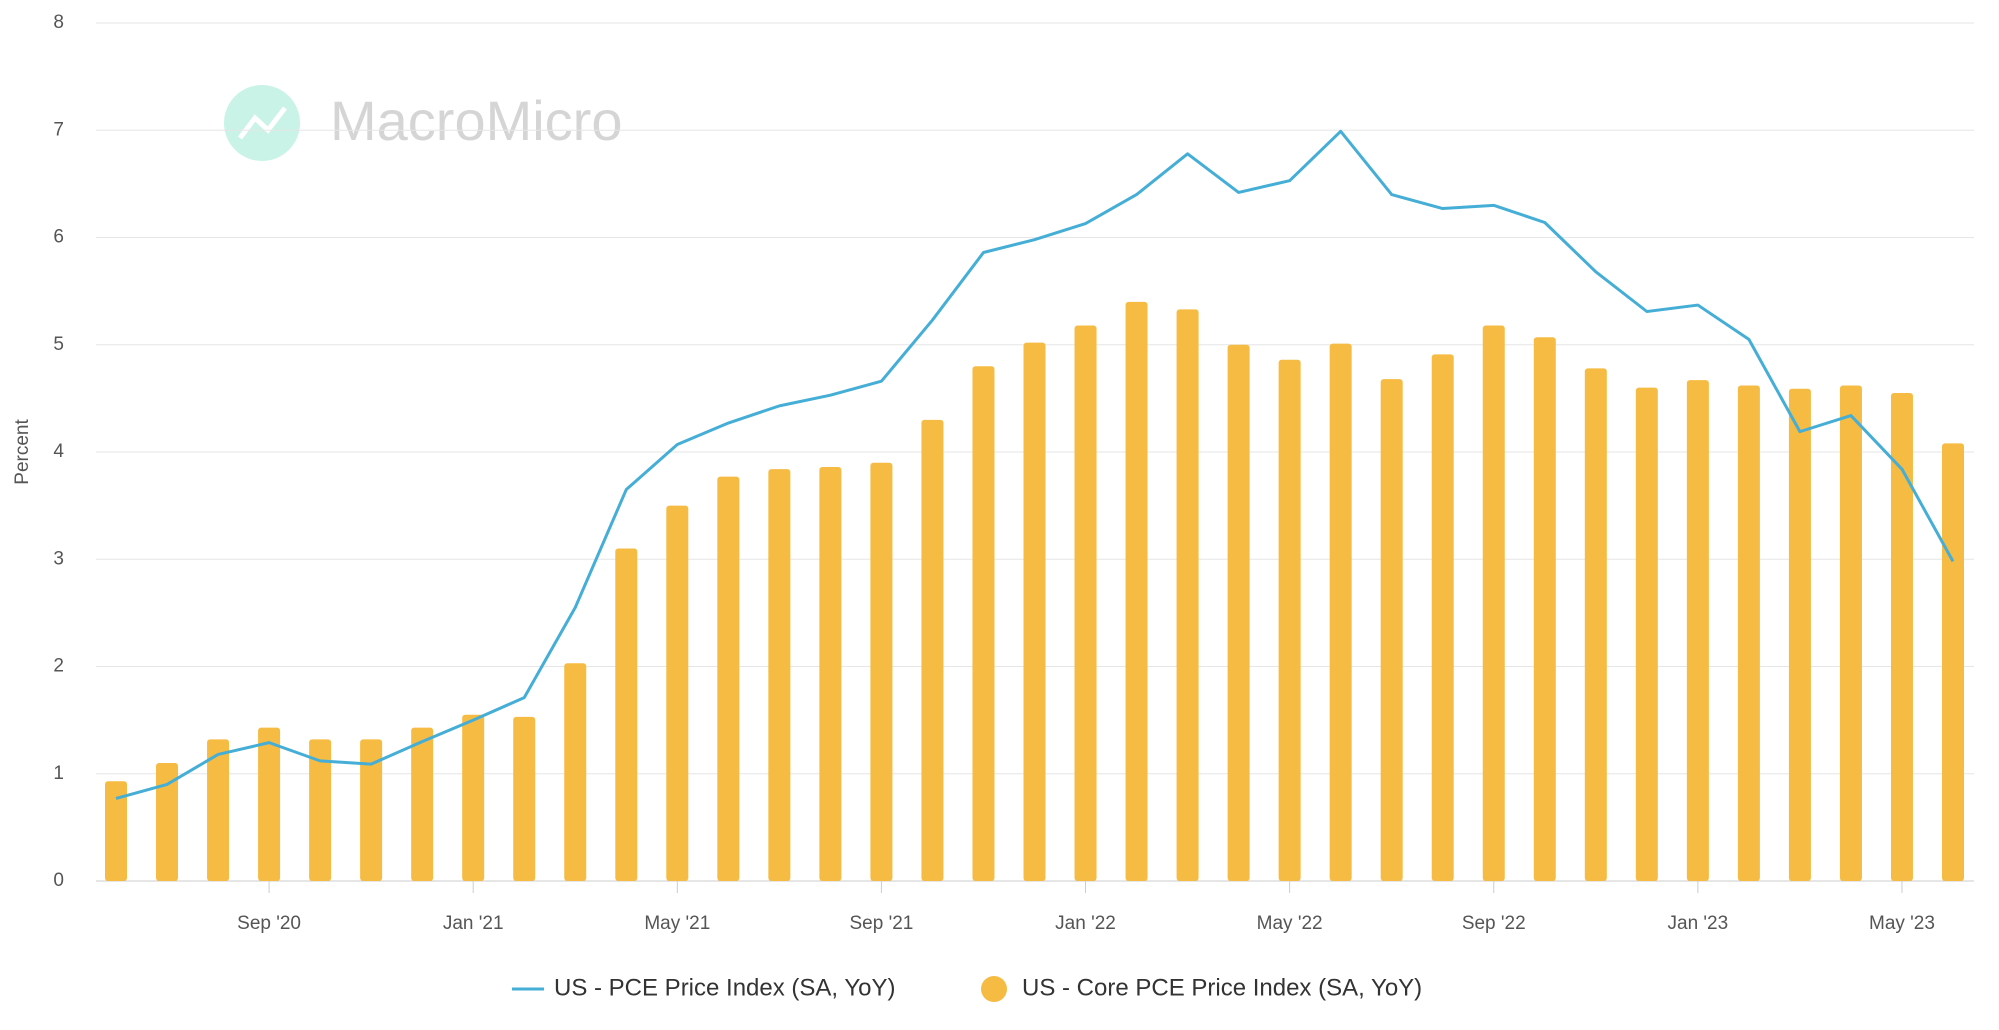  What do you see at coordinates (58, 558) in the screenshot?
I see `y-tick-label: 3` at bounding box center [58, 558].